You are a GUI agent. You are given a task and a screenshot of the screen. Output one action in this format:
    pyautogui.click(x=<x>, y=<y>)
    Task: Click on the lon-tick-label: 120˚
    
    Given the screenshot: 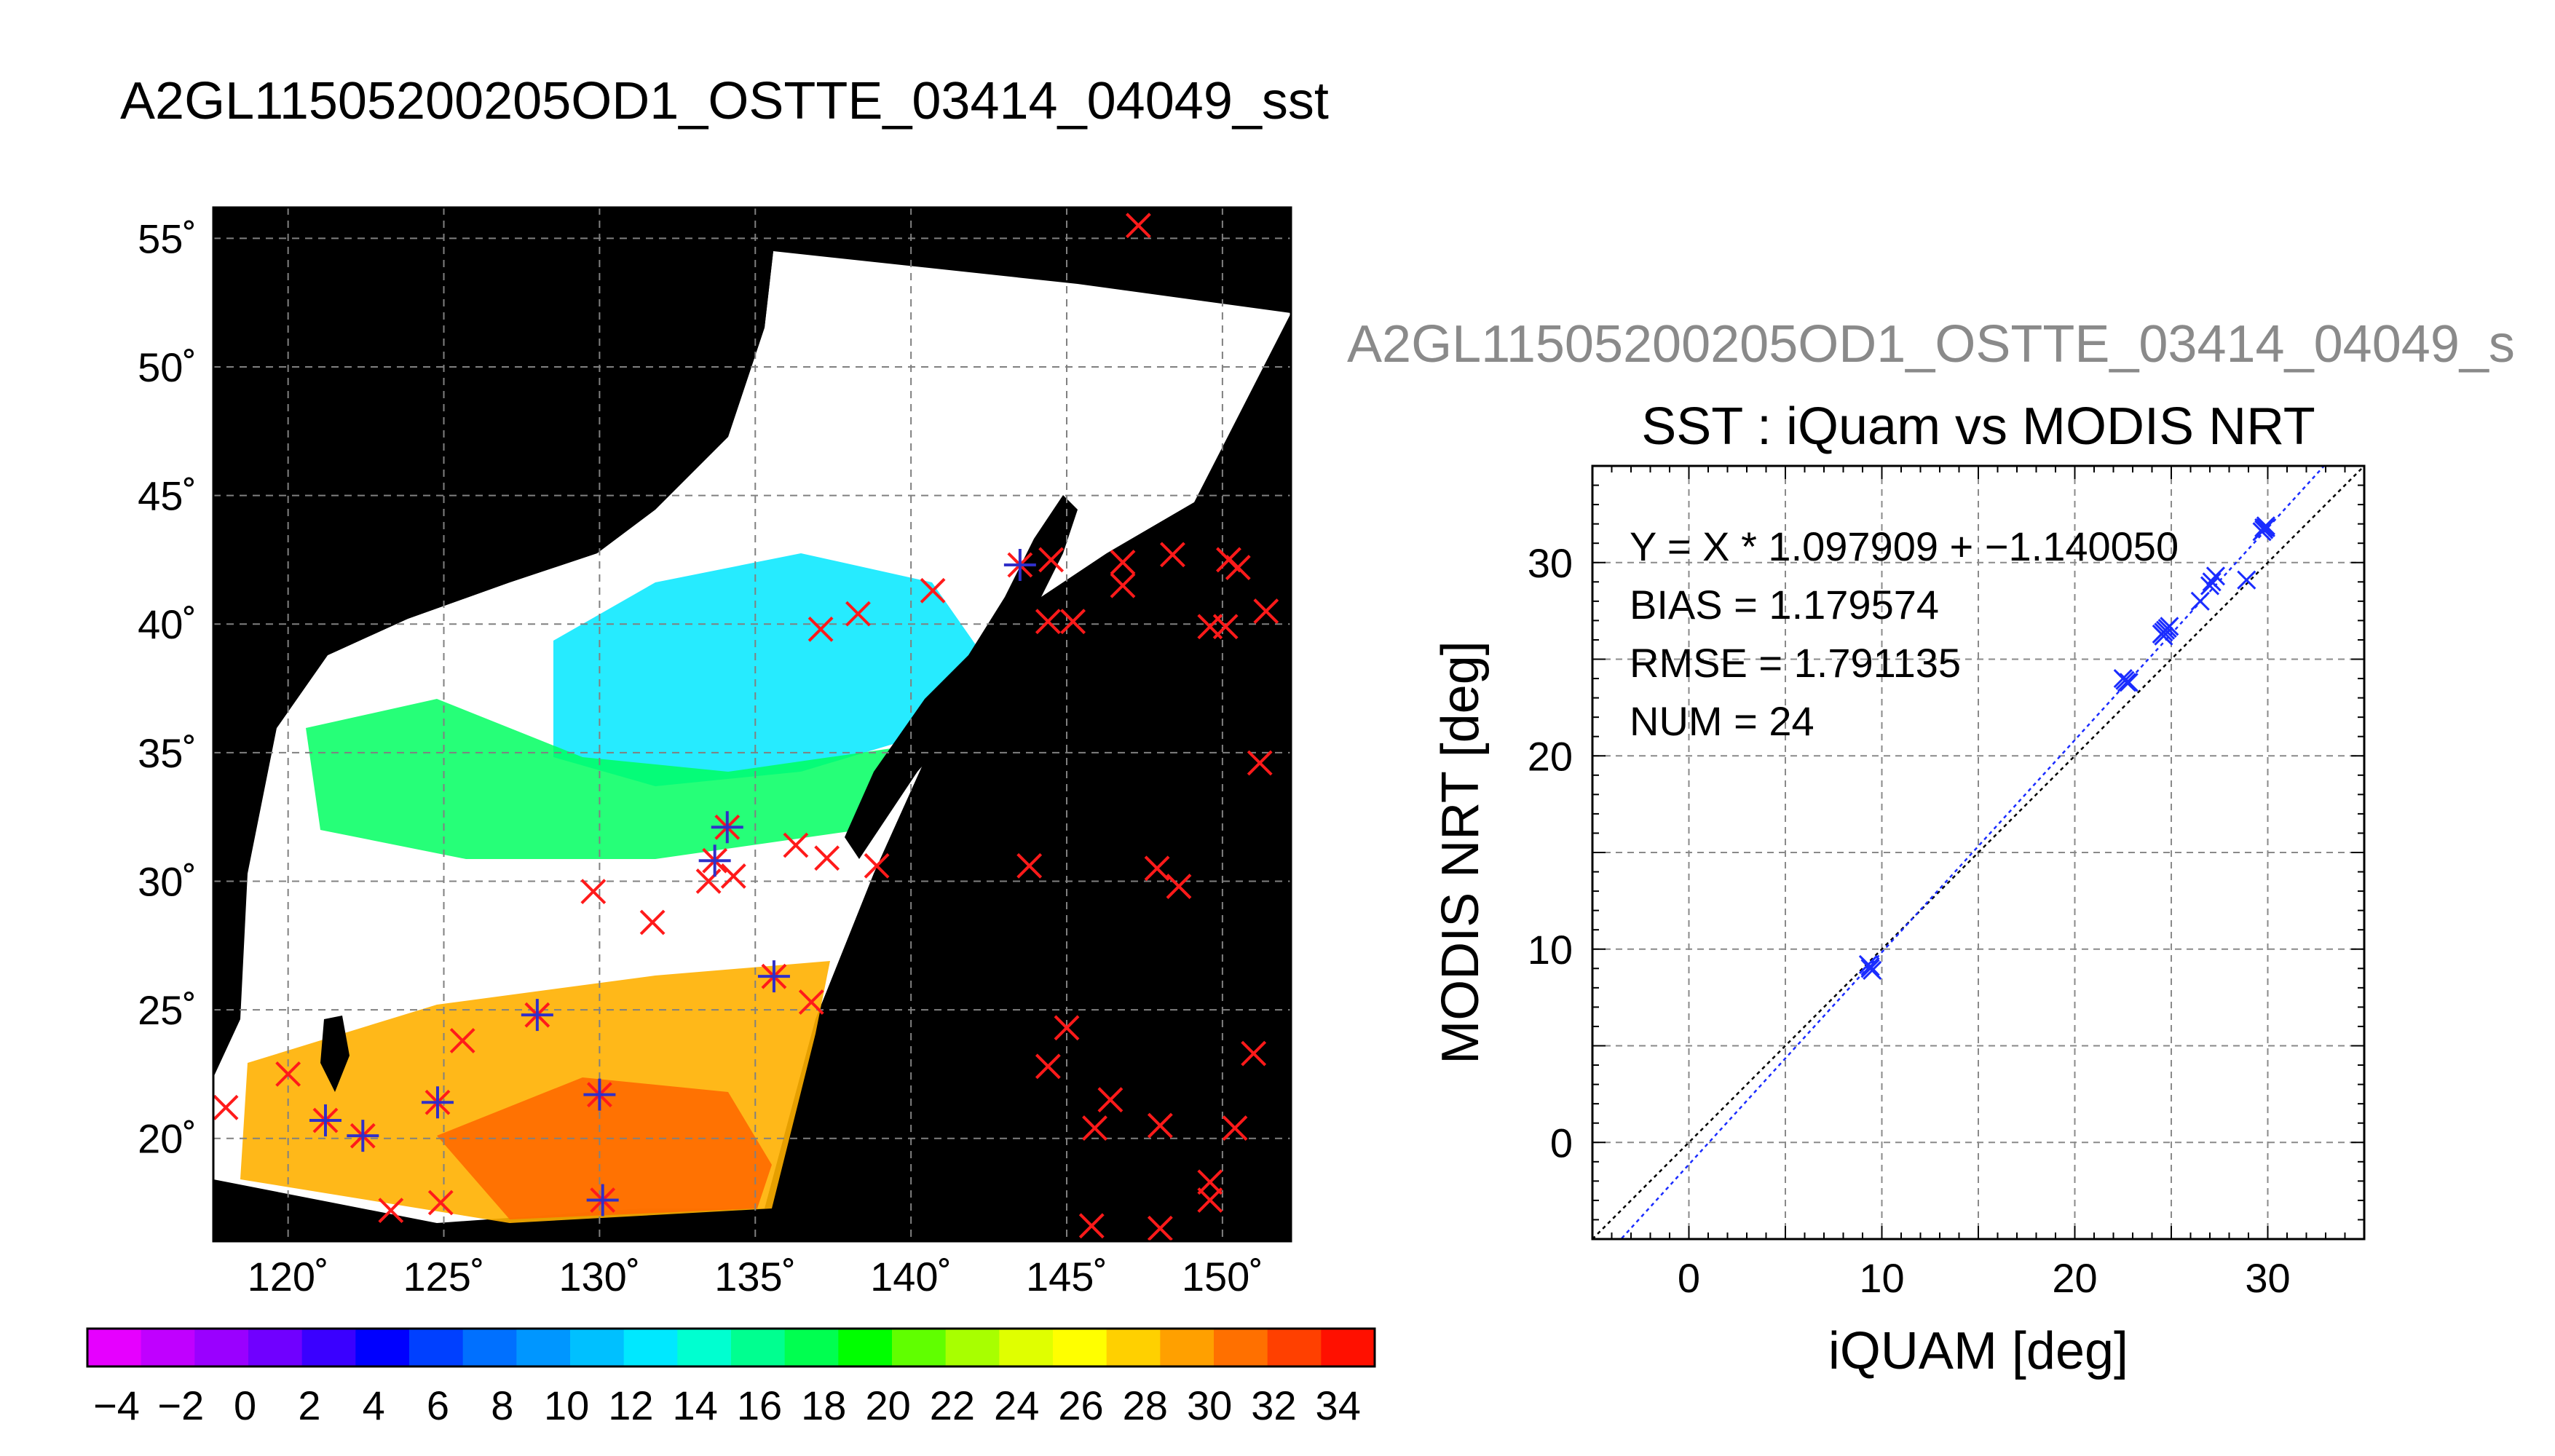 What is the action you would take?
    pyautogui.click(x=288, y=1276)
    